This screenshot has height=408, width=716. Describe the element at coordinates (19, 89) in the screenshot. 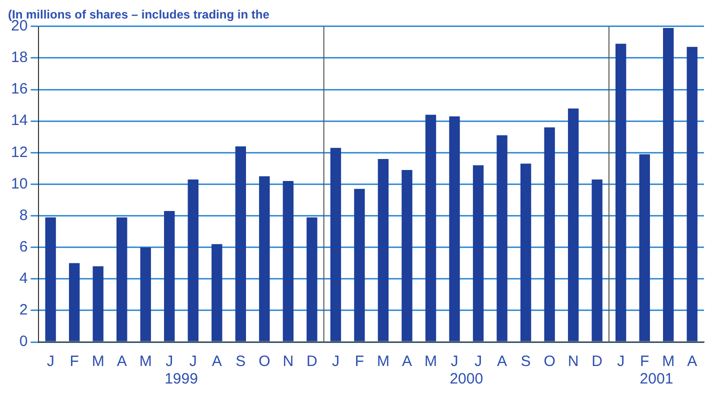

I see `y-tick-label: 16` at that location.